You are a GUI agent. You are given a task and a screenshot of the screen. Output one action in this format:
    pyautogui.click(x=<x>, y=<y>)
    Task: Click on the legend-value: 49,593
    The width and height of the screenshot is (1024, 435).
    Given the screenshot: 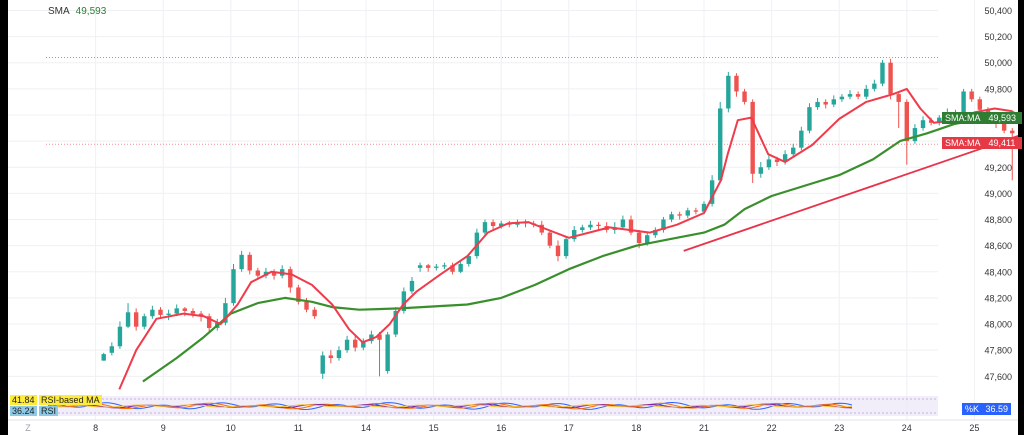 What is the action you would take?
    pyautogui.click(x=91, y=11)
    